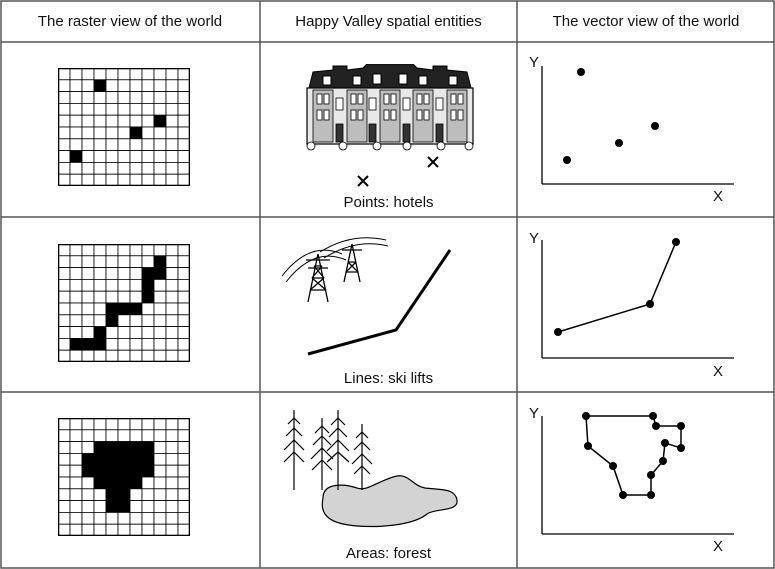 This screenshot has height=569, width=775. Describe the element at coordinates (390, 107) in the screenshot. I see `hotel-building-icon` at that location.